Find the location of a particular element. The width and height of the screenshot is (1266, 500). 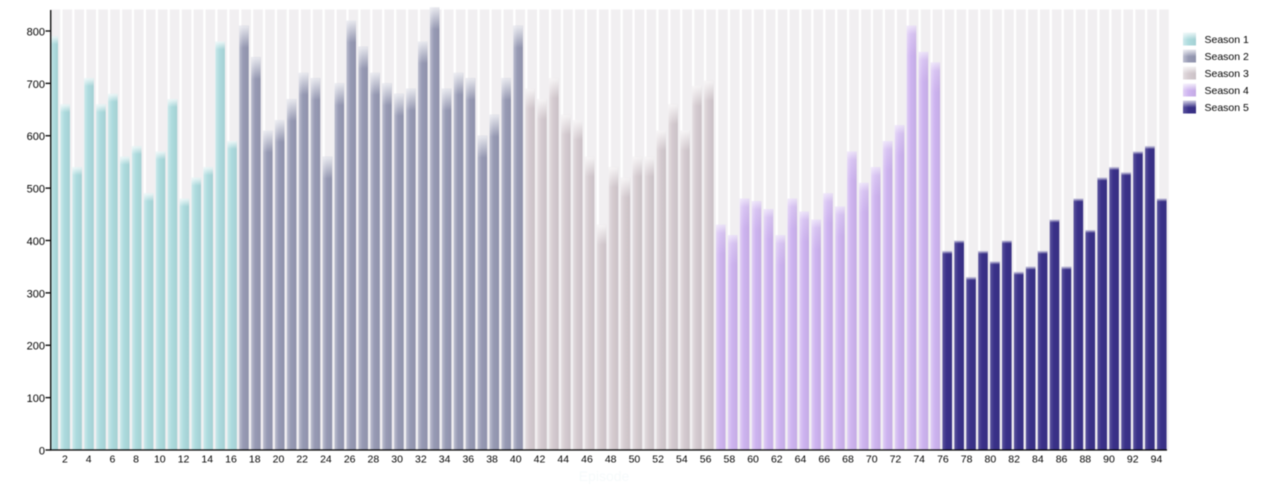

svg-text: 18 is located at coordinates (255, 459).